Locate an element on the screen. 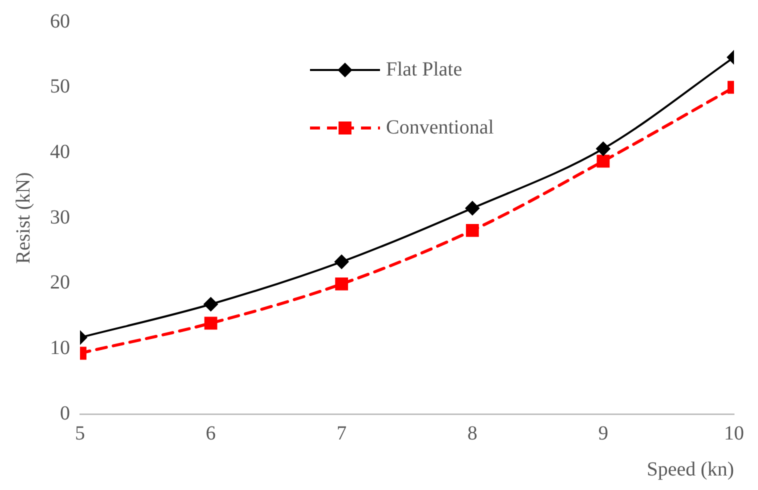  y-tick-label: 60 is located at coordinates (60, 21).